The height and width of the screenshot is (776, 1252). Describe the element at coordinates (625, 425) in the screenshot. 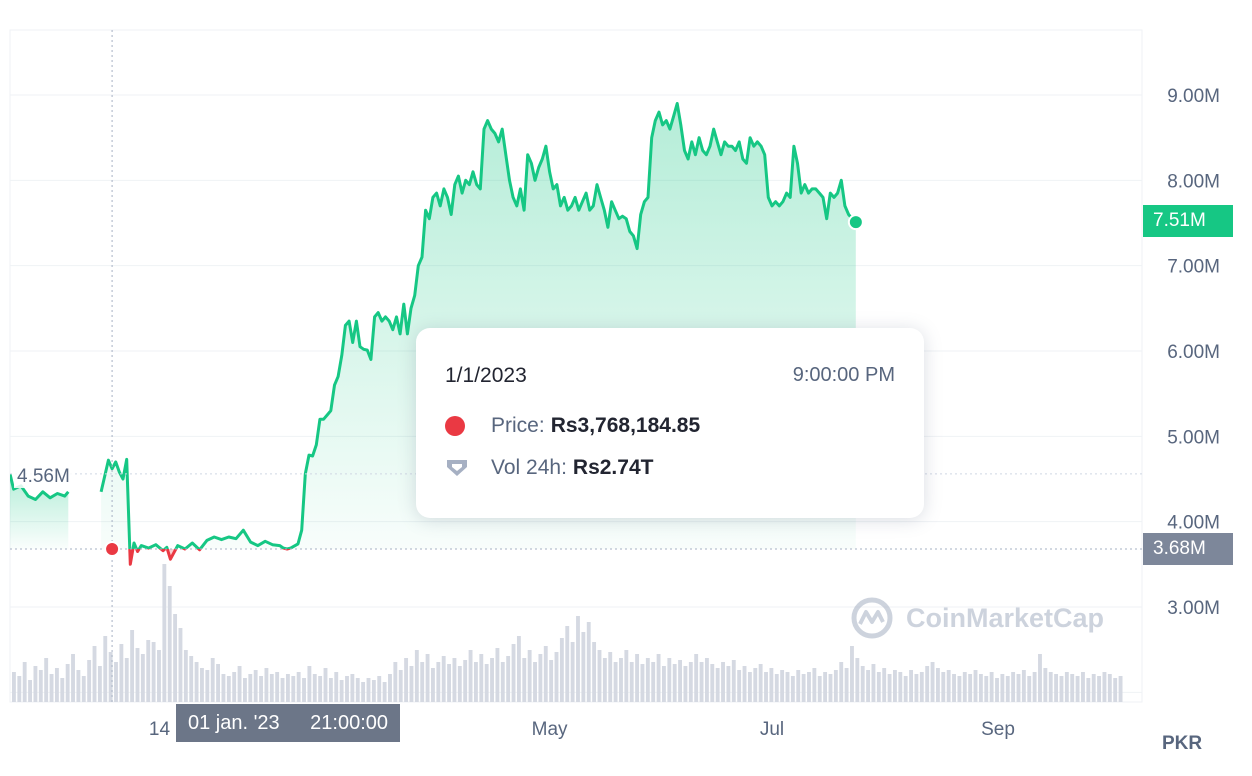

I see `tooltip-price-value: Rs3,768,184.85` at that location.